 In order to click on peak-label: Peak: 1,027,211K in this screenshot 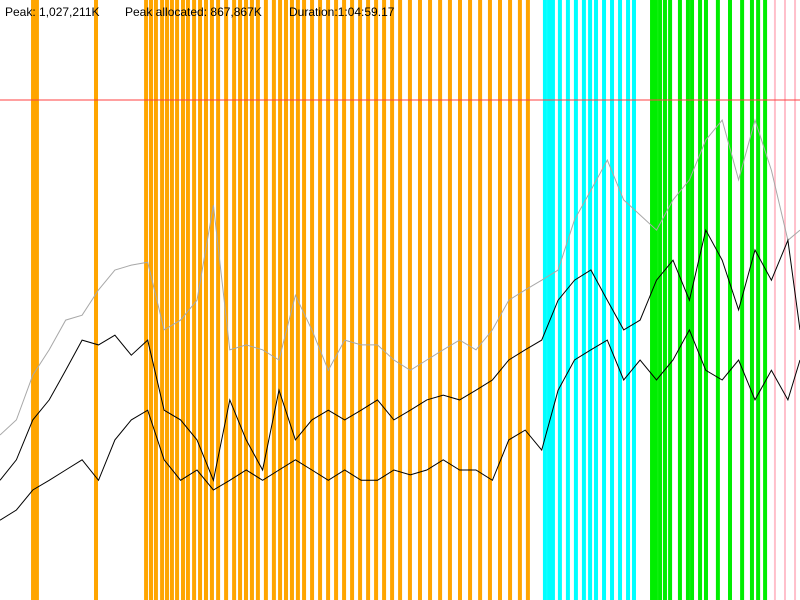, I will do `click(52, 12)`.